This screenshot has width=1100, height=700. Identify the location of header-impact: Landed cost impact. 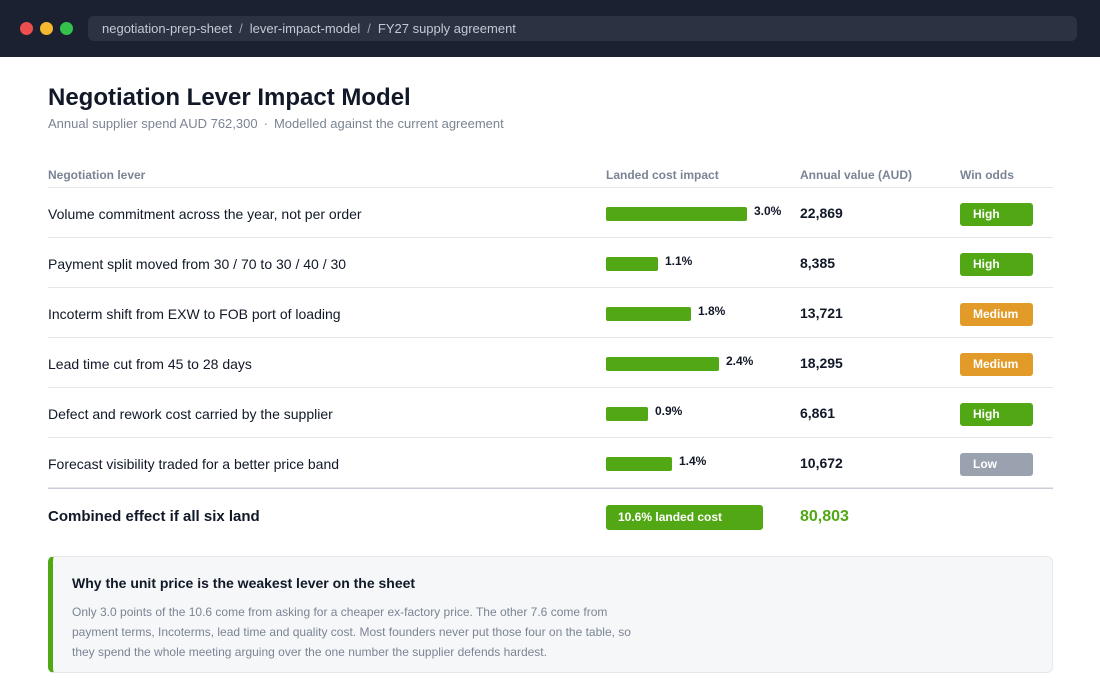
(662, 175).